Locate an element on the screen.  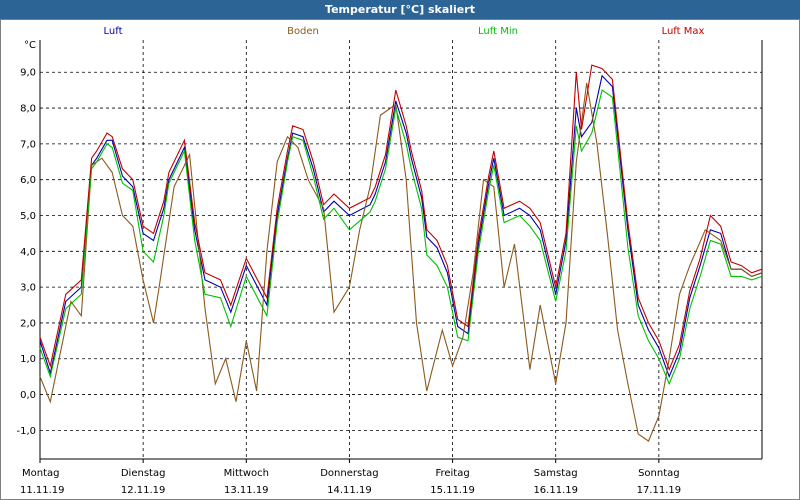
x-tick-day: Sonntag is located at coordinates (659, 473).